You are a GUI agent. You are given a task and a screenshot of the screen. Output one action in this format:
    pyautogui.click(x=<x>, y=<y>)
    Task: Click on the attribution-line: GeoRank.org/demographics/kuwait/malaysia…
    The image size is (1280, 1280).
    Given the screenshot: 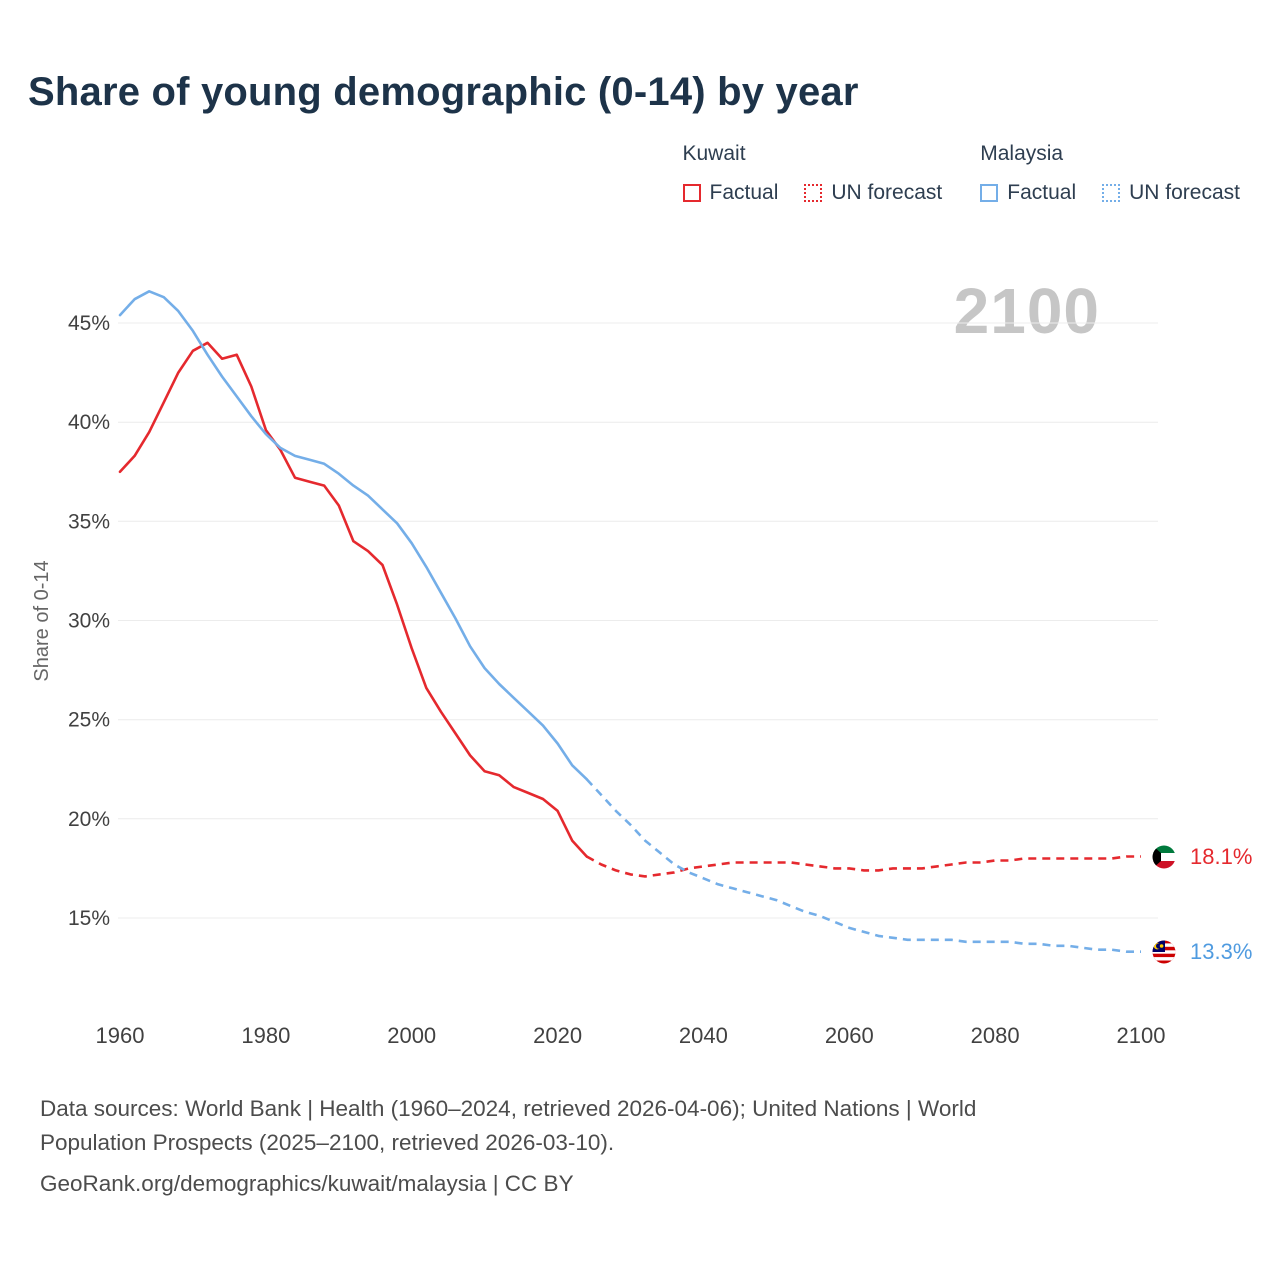 What is the action you would take?
    pyautogui.click(x=307, y=1183)
    